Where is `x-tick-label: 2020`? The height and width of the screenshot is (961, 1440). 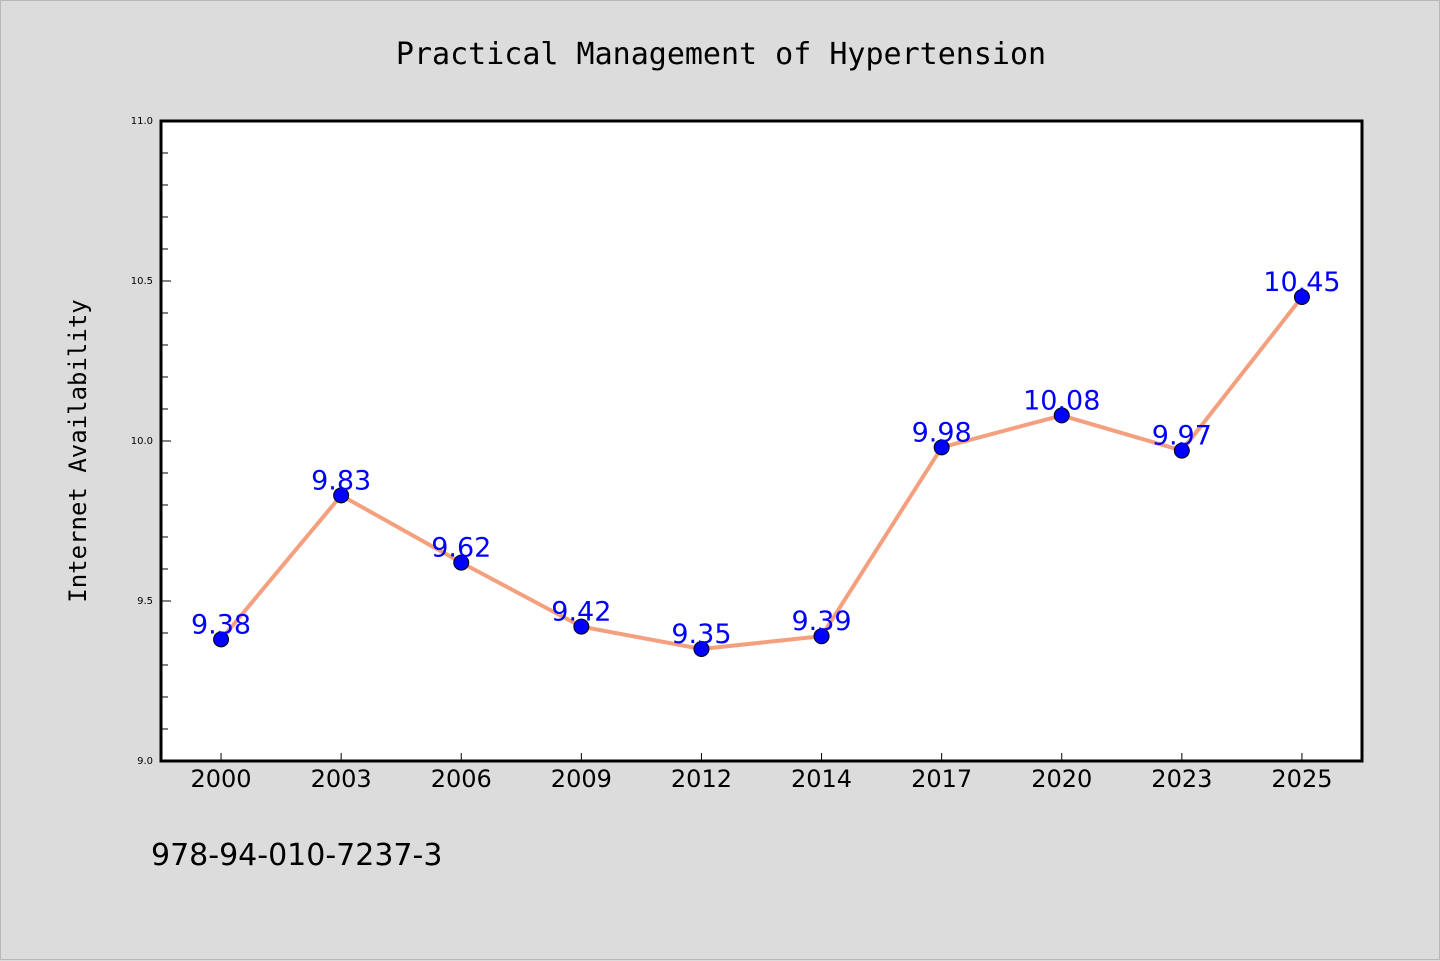 x-tick-label: 2020 is located at coordinates (1061, 779).